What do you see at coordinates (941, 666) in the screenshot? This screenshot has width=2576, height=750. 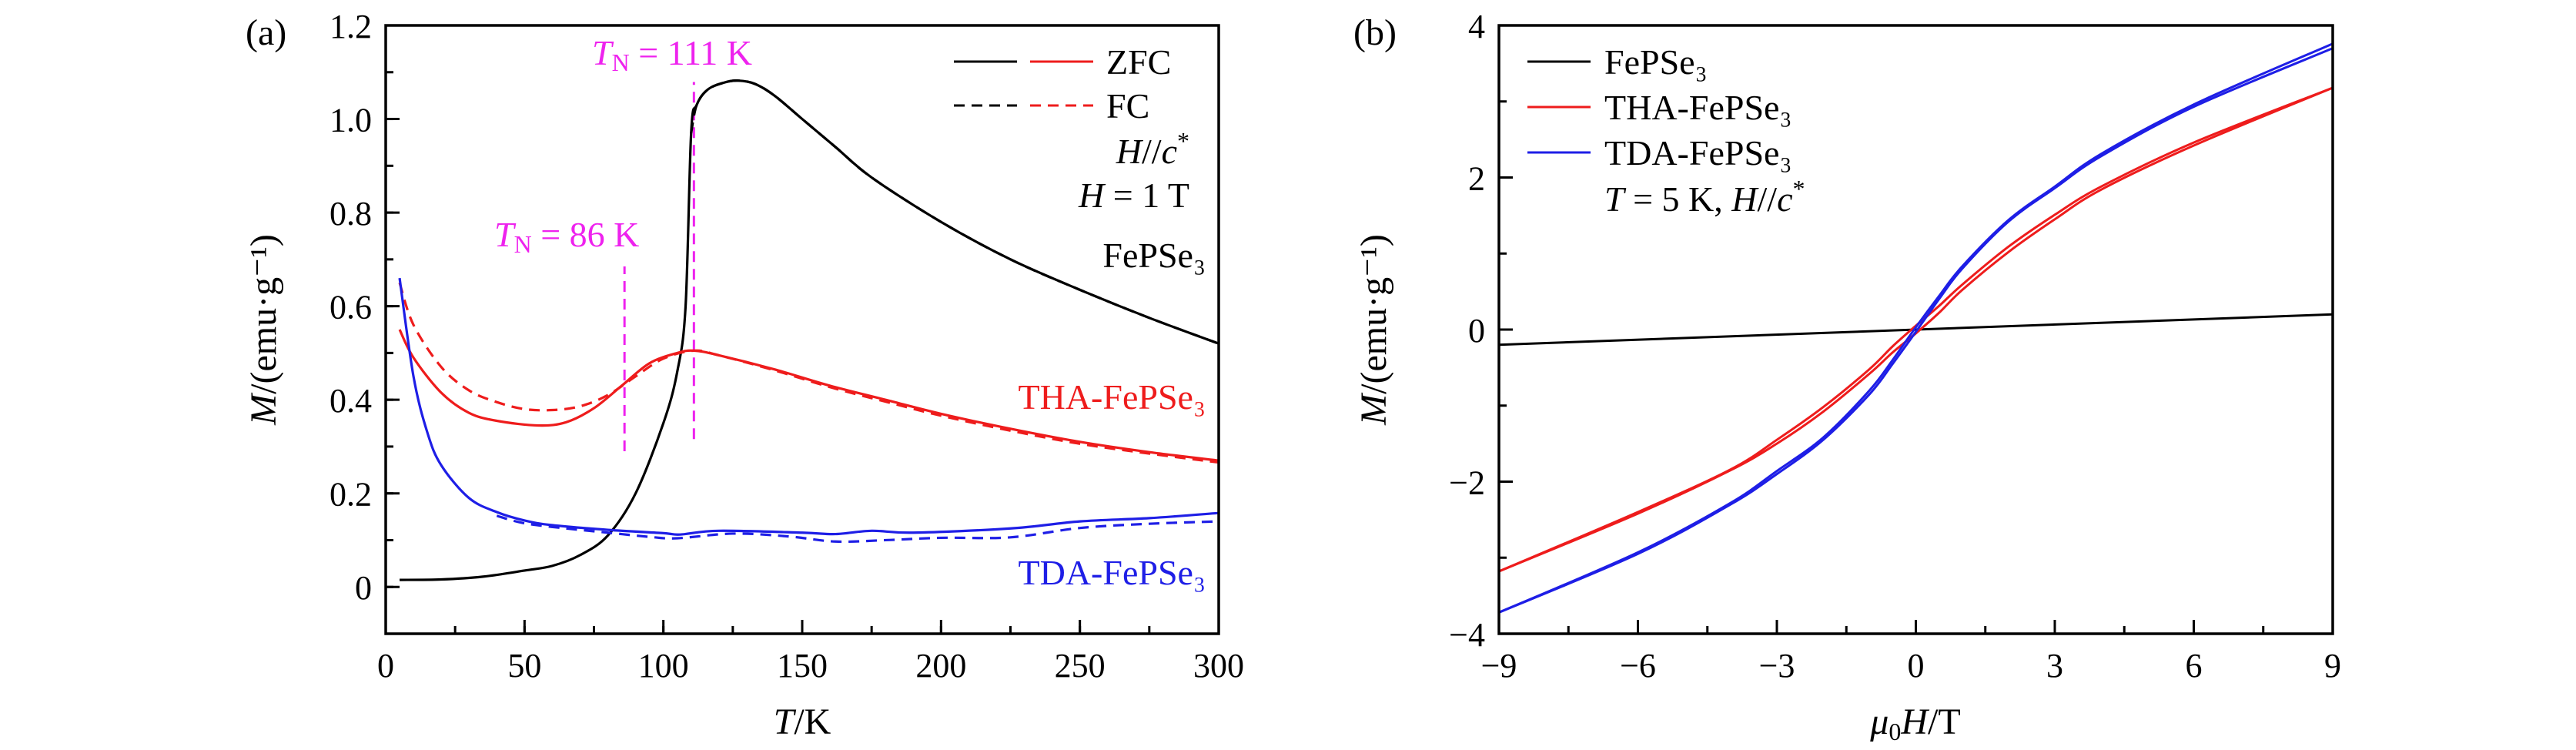 I see `x-tick-label: 200` at bounding box center [941, 666].